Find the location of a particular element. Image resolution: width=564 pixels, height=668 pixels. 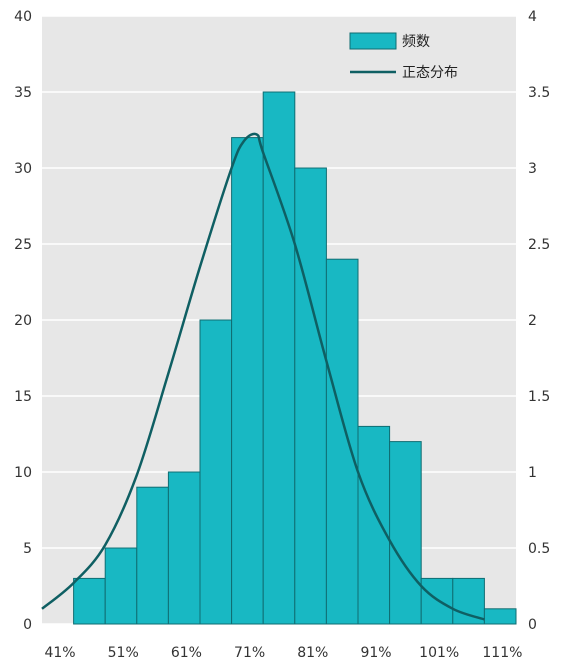

legend-label-normal: 正态分布 is located at coordinates (430, 73).